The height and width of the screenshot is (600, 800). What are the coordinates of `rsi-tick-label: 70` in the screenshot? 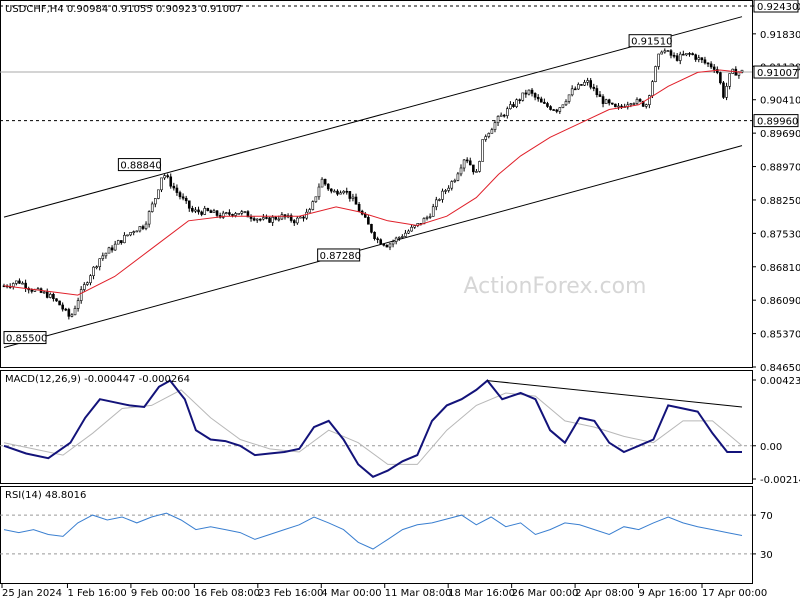 It's located at (766, 516).